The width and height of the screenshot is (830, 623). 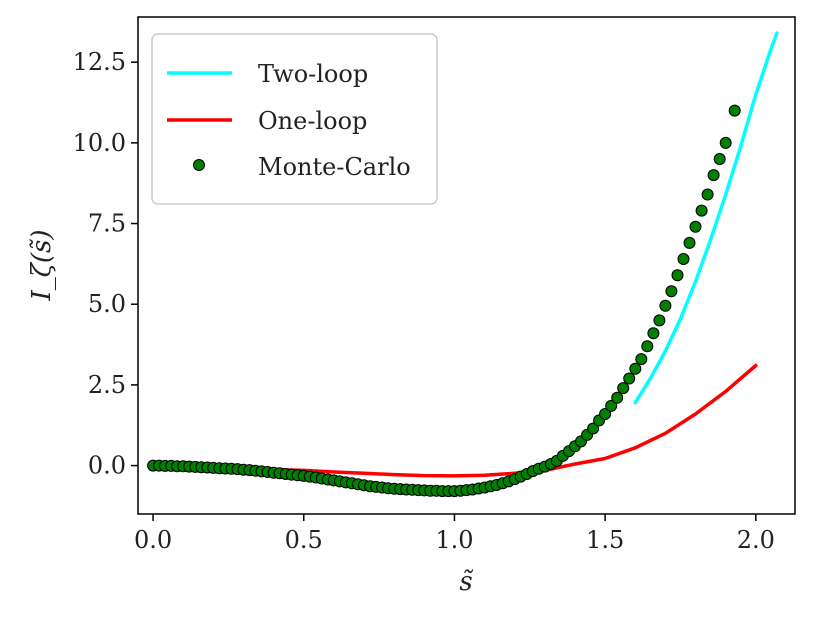 What do you see at coordinates (466, 582) in the screenshot?
I see `x-axis-label: s̃` at bounding box center [466, 582].